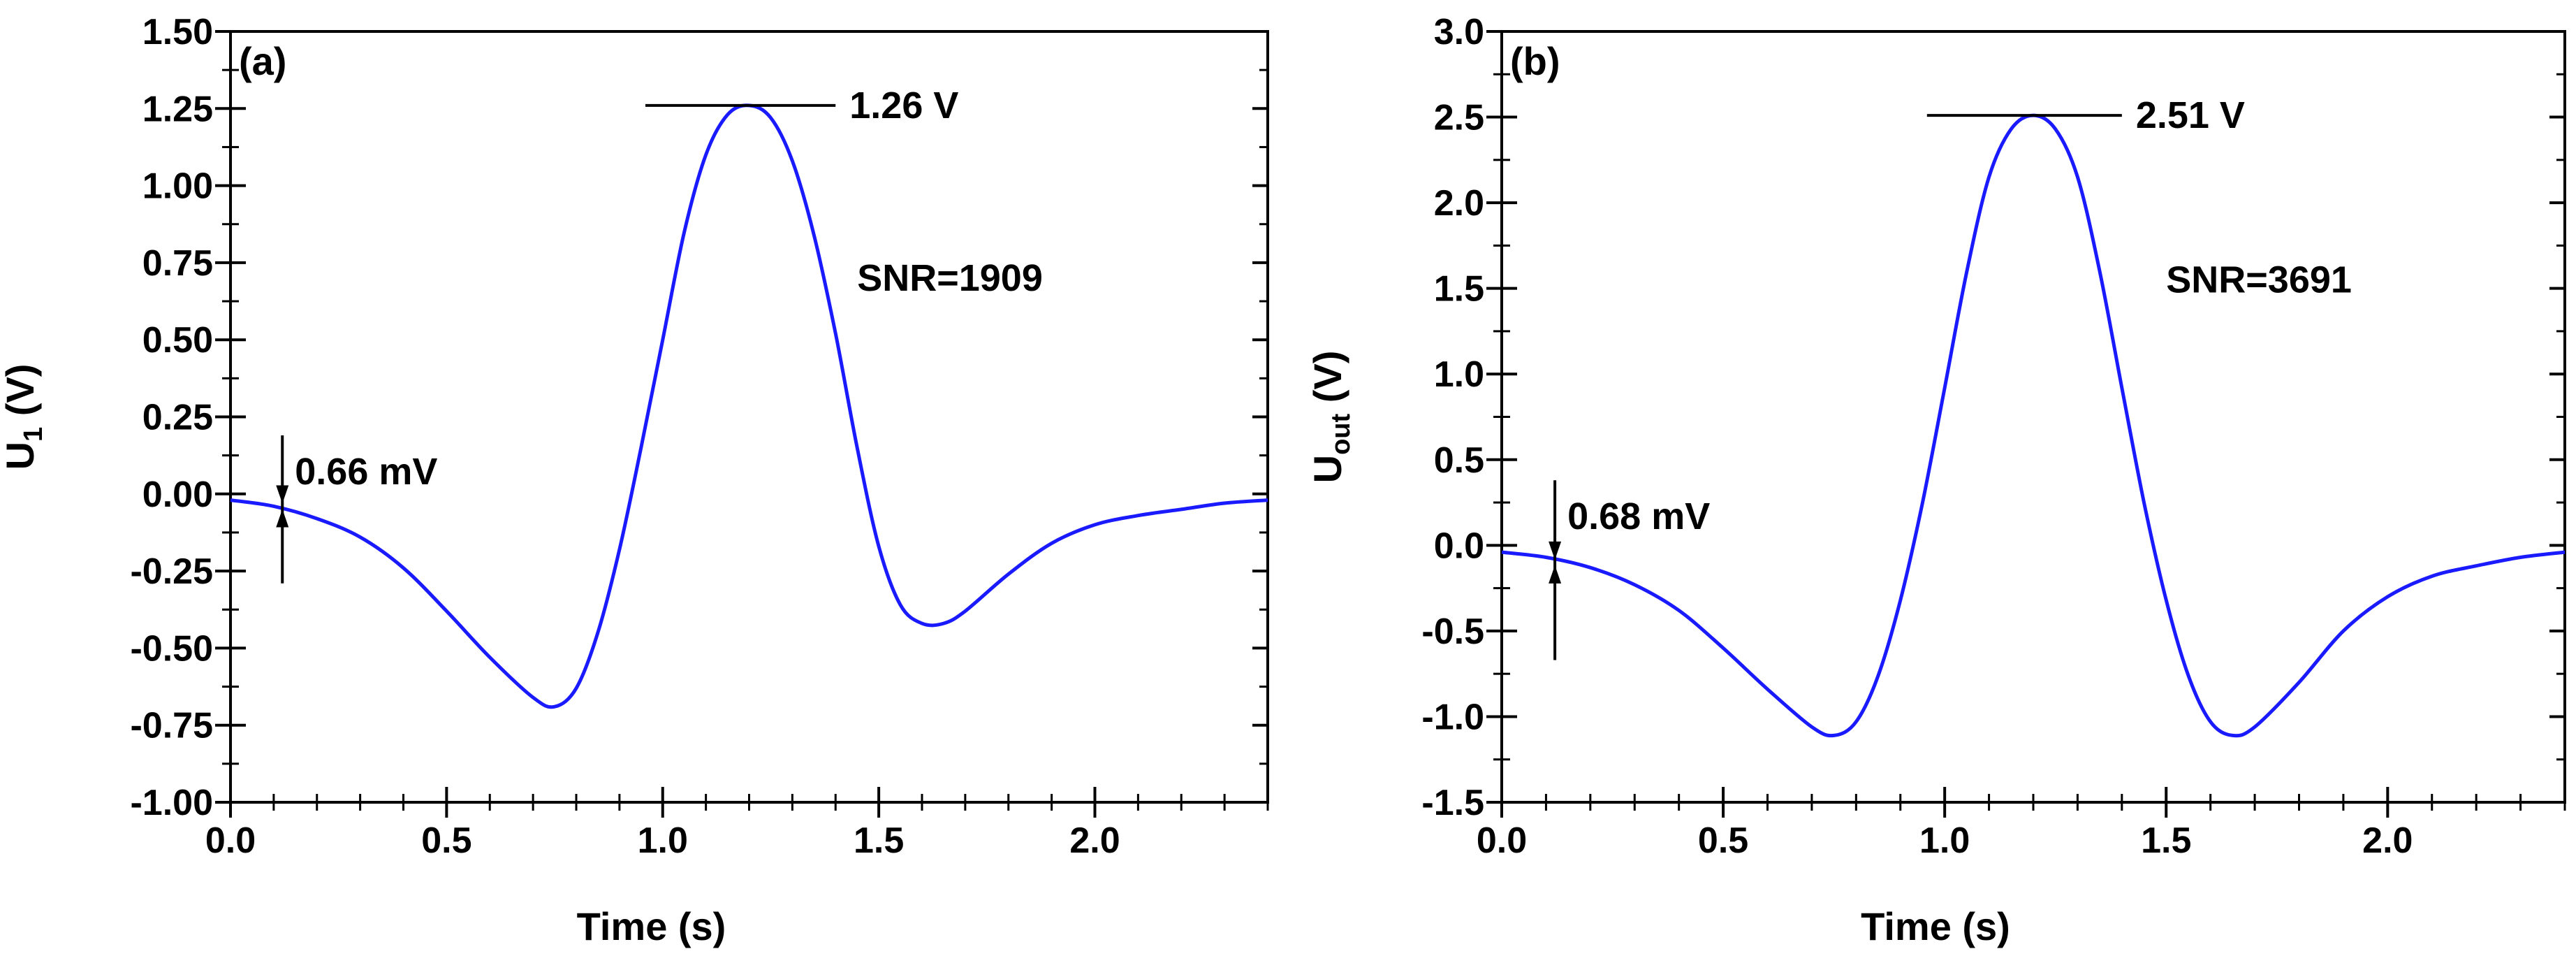 The width and height of the screenshot is (2576, 963). What do you see at coordinates (1459, 375) in the screenshot?
I see `y-tick-label: 1.0` at bounding box center [1459, 375].